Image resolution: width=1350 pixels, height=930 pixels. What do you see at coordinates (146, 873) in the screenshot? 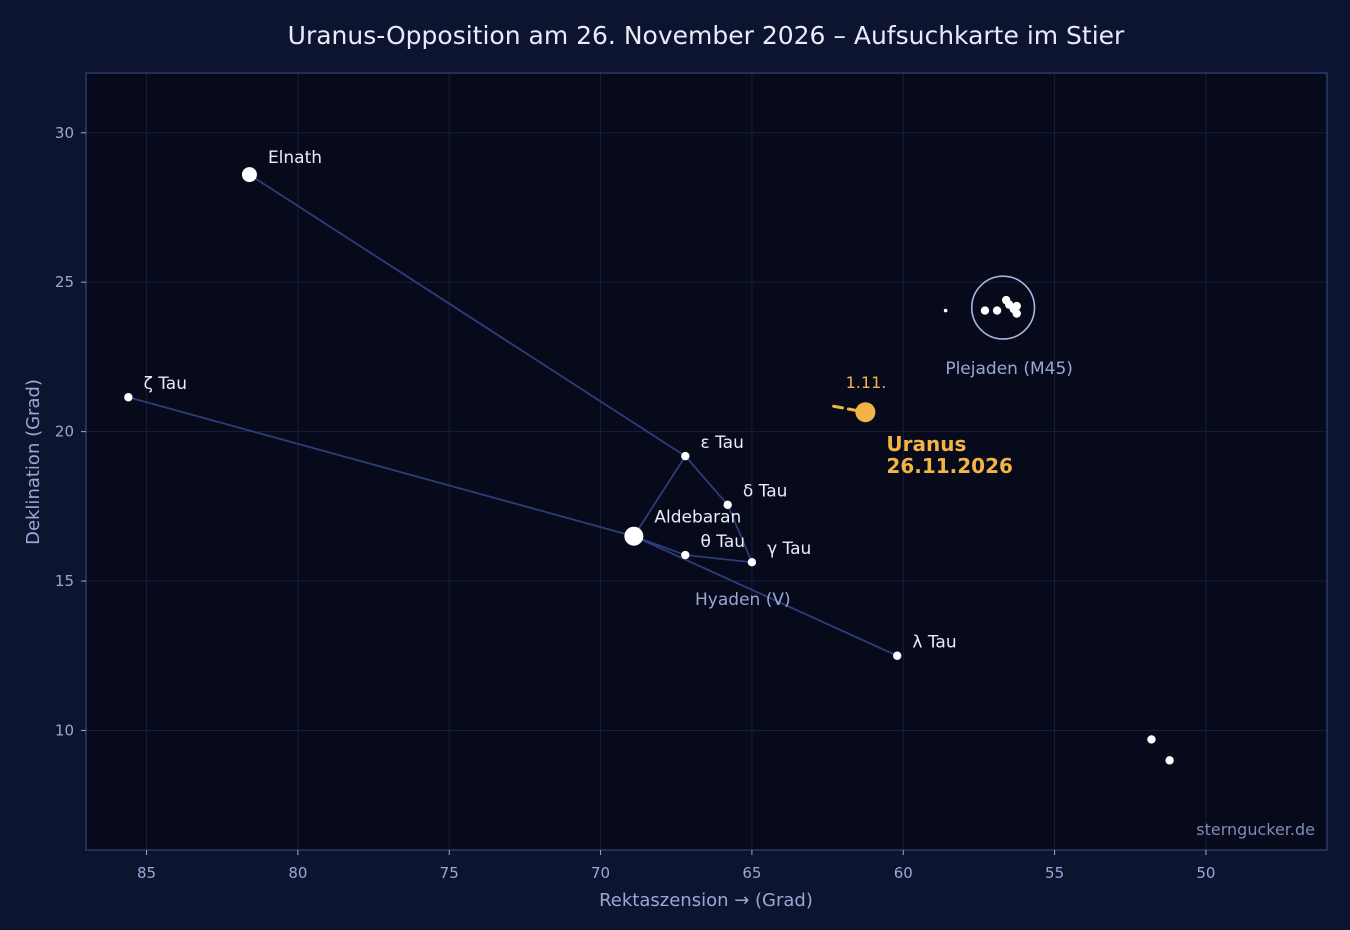
I see `x-tick-label: 85` at bounding box center [146, 873].